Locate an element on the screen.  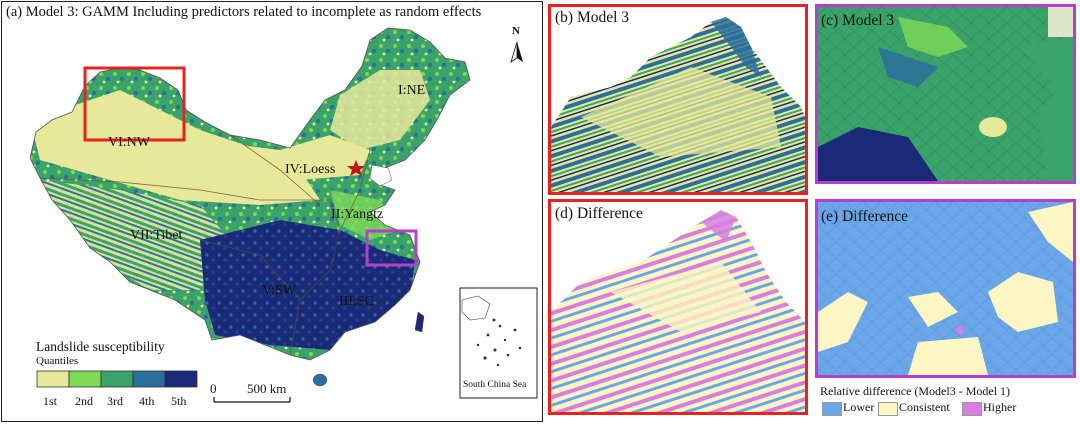
panel-c-map is located at coordinates (945, 94).